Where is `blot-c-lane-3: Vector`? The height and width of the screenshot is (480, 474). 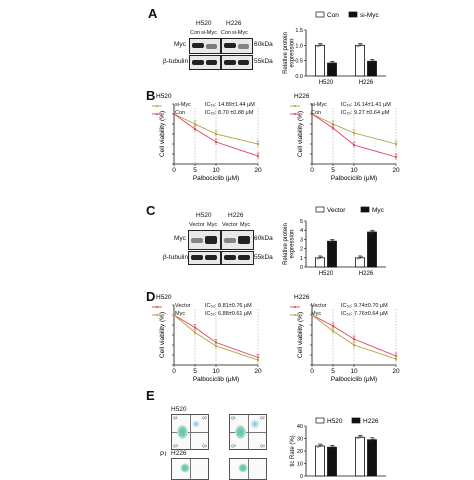
blot-c-lane-3: Vector is located at coordinates (230, 225).